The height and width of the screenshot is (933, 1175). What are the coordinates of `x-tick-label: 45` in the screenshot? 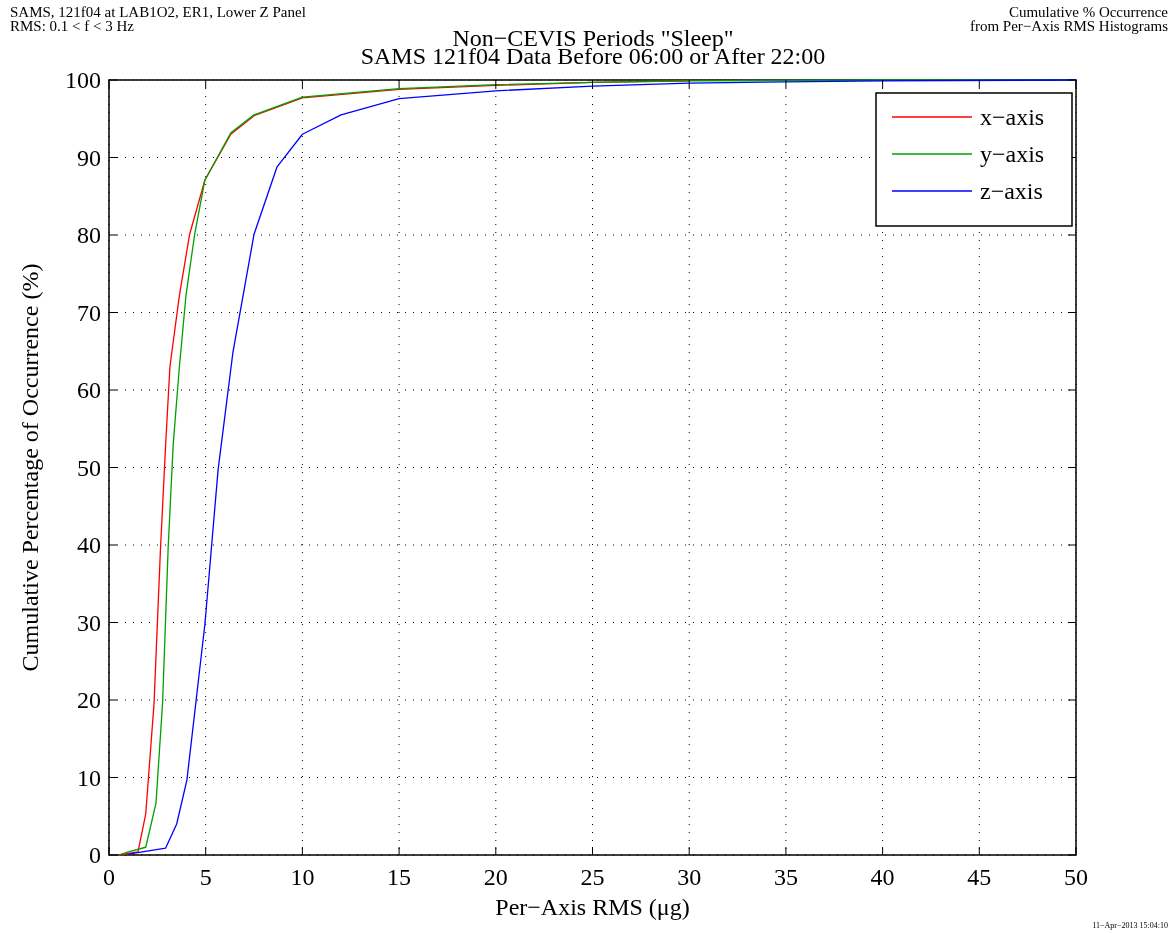 It's located at (979, 877).